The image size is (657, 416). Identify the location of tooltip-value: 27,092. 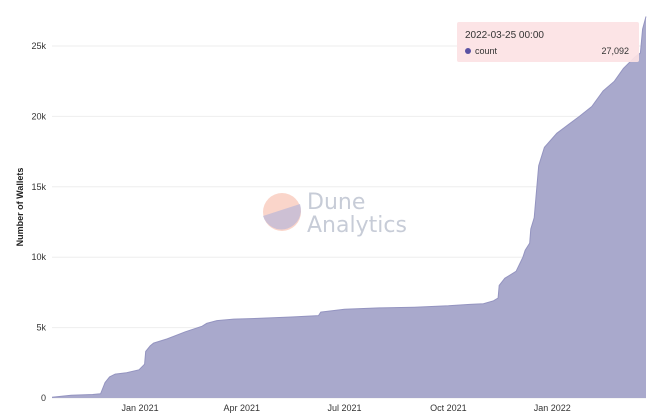
(615, 51).